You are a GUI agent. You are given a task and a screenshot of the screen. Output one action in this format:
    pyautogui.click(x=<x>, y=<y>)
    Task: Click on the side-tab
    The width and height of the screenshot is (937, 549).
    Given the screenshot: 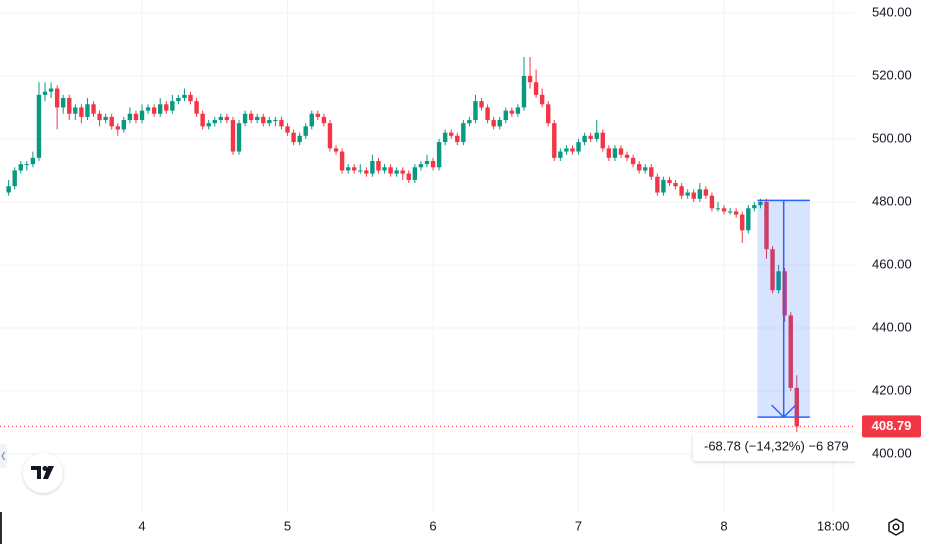 What is the action you would take?
    pyautogui.click(x=3, y=456)
    